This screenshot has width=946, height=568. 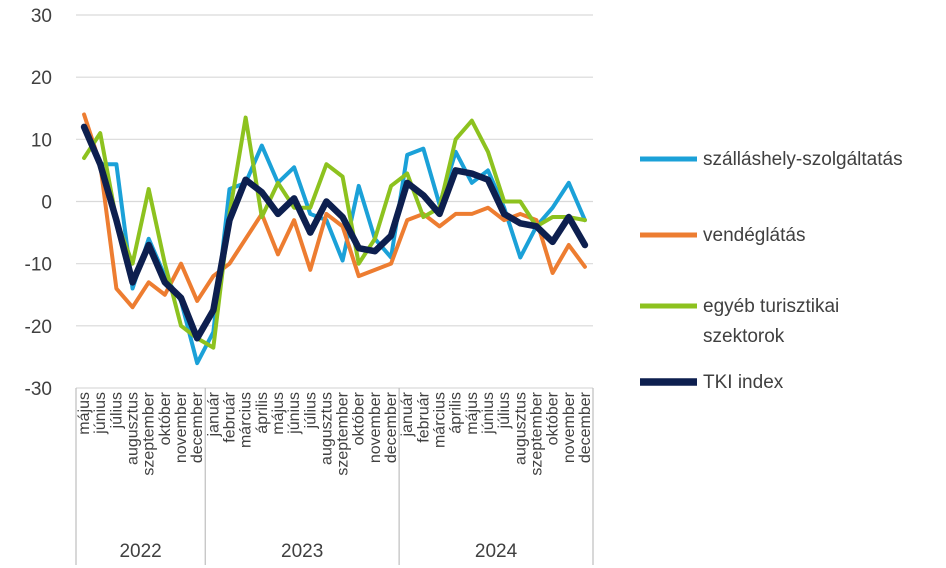 I want to click on y-axis-tick-labels: 30 20 10 0 -10 -20 -30, so click(x=38, y=203).